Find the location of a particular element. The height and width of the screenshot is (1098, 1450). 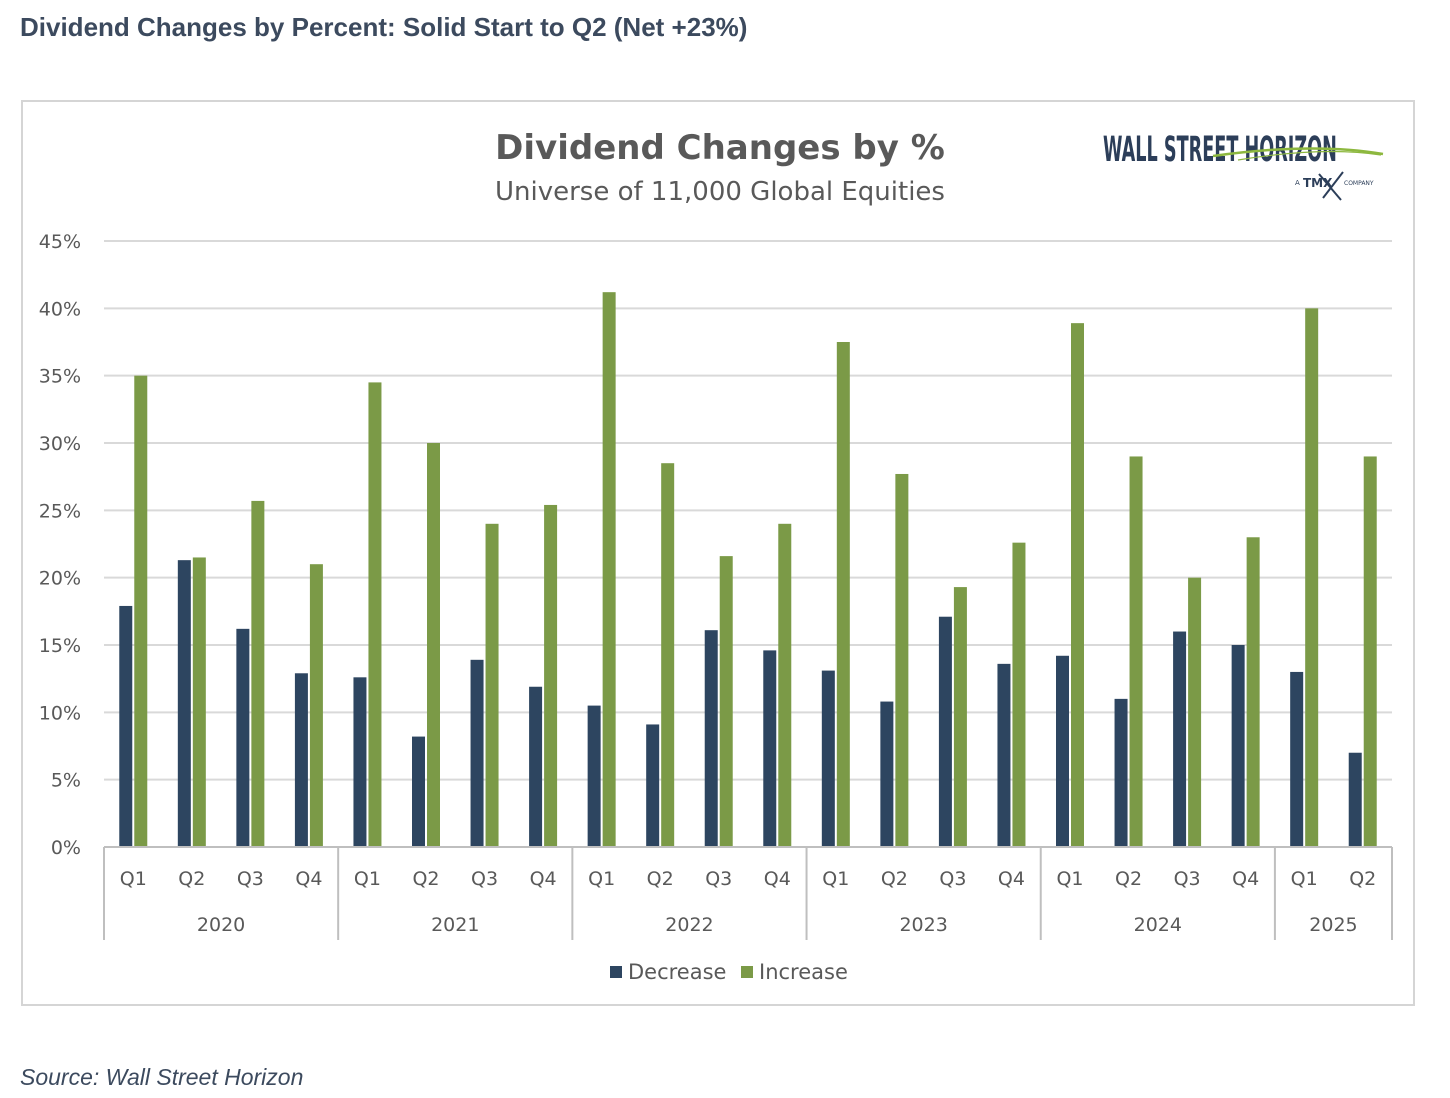

chart-title: Dividend Changes by % is located at coordinates (720, 148).